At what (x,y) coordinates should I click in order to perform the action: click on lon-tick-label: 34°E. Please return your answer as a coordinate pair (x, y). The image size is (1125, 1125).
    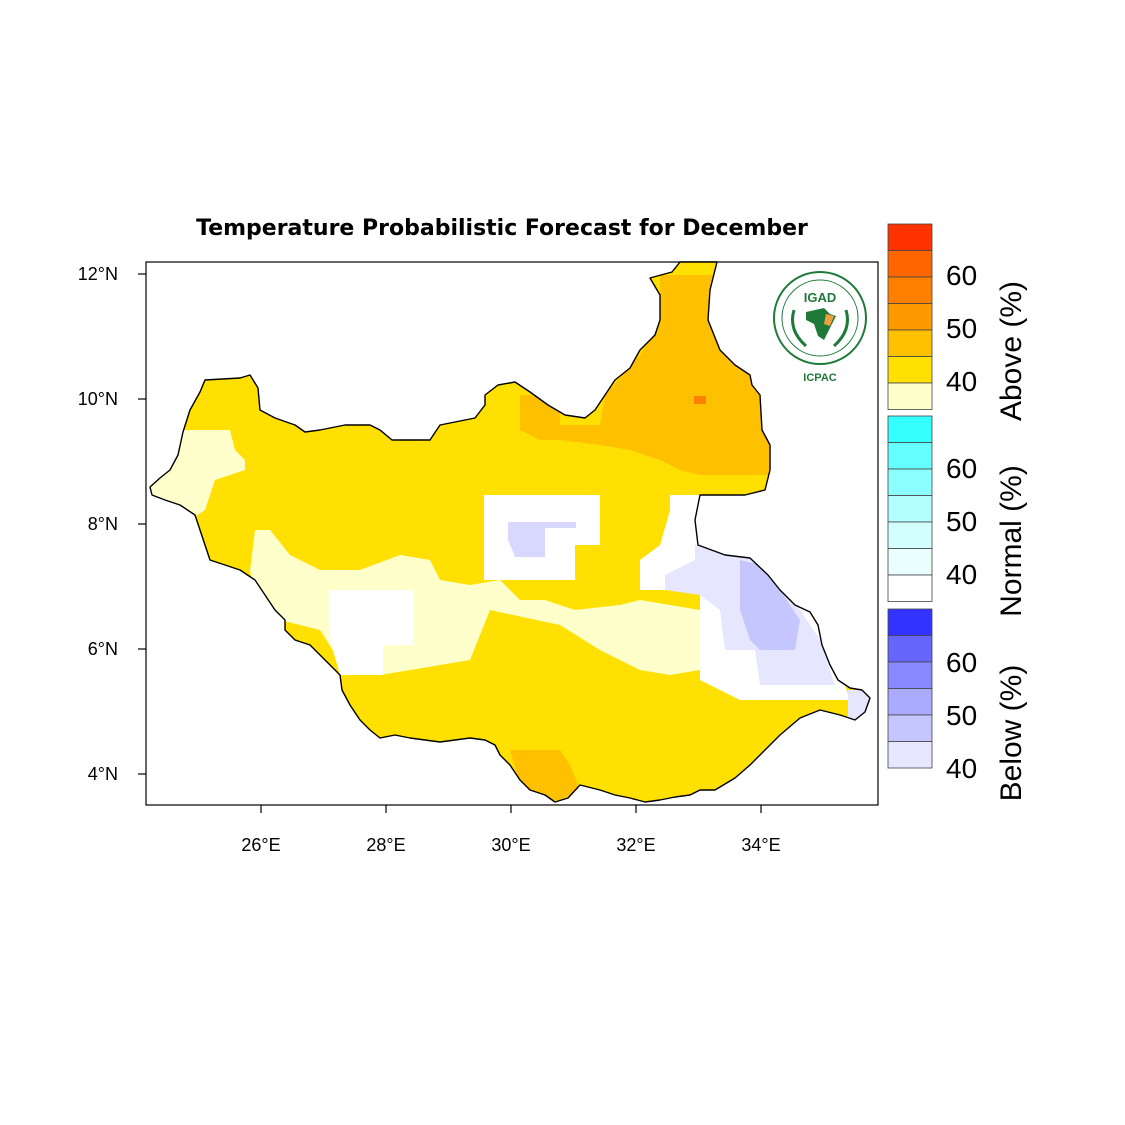
    Looking at the image, I should click on (761, 845).